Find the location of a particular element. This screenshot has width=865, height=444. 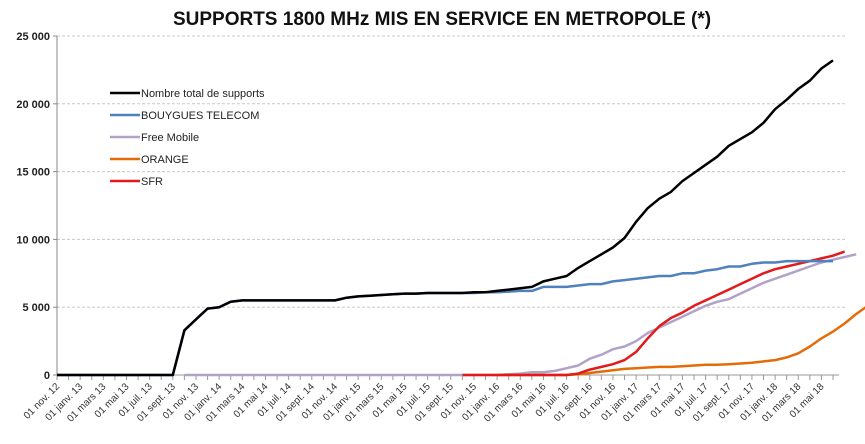

y-tick-label: 15 000 is located at coordinates (33, 173).